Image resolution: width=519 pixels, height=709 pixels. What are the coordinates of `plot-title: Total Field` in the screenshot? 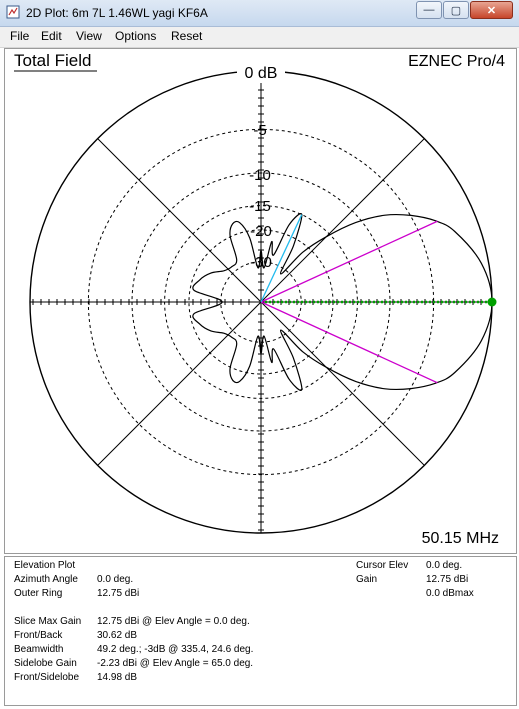 It's located at (52, 60).